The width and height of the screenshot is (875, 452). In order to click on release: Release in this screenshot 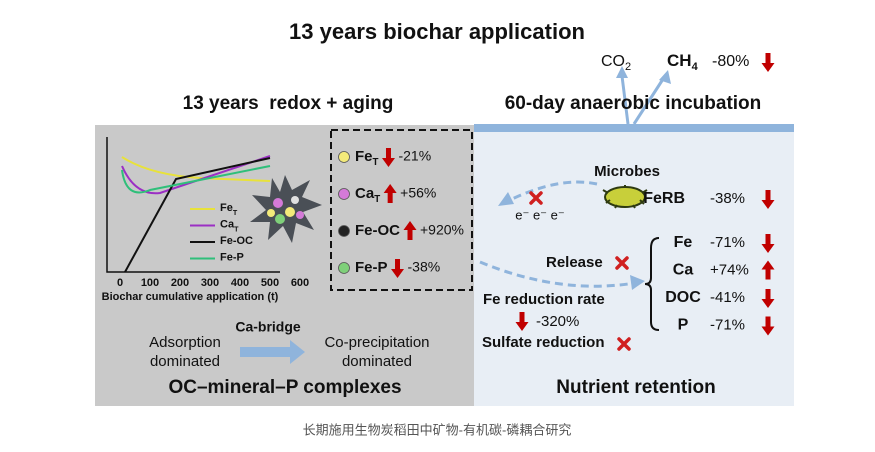, I will do `click(574, 262)`.